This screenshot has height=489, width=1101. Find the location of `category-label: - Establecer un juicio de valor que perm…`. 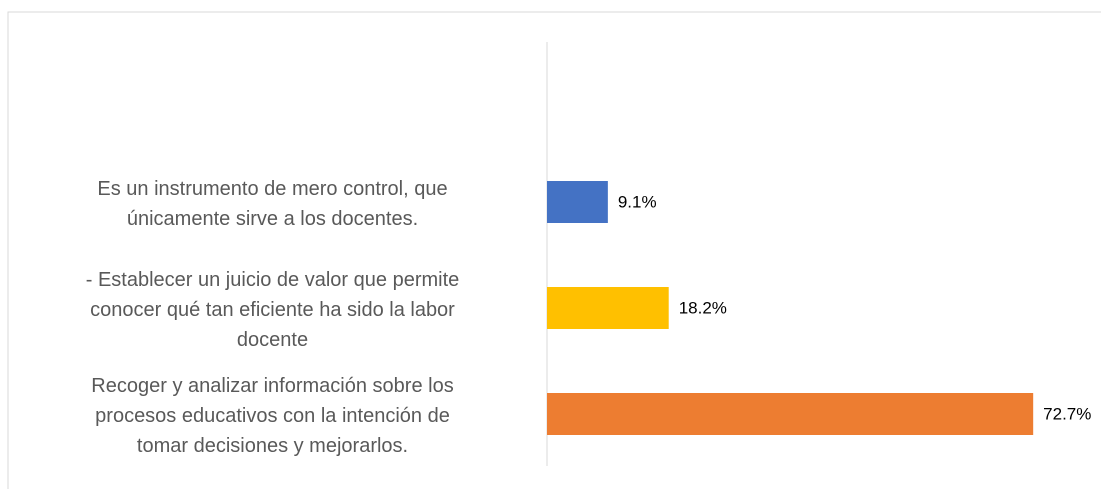

category-label: - Establecer un juicio de valor que perm… is located at coordinates (272, 310).